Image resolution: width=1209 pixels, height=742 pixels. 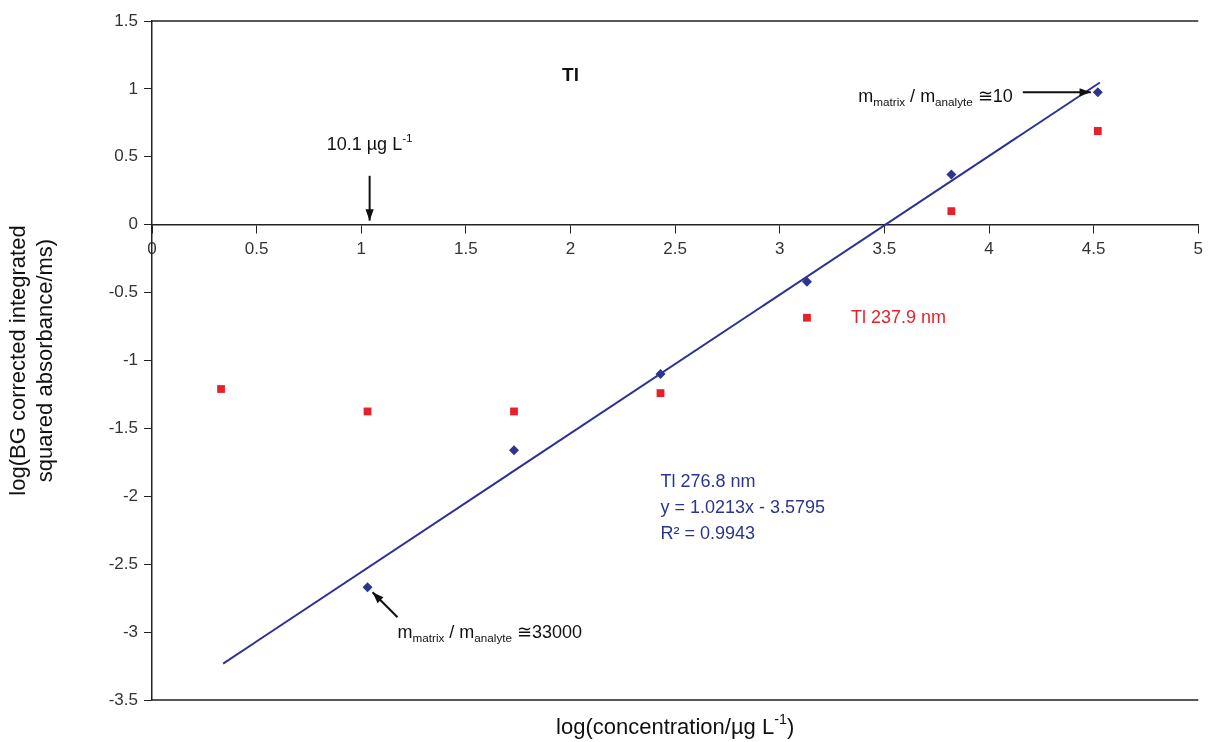 What do you see at coordinates (743, 507) in the screenshot?
I see `annotation: y = 1.0213x - 3.5795` at bounding box center [743, 507].